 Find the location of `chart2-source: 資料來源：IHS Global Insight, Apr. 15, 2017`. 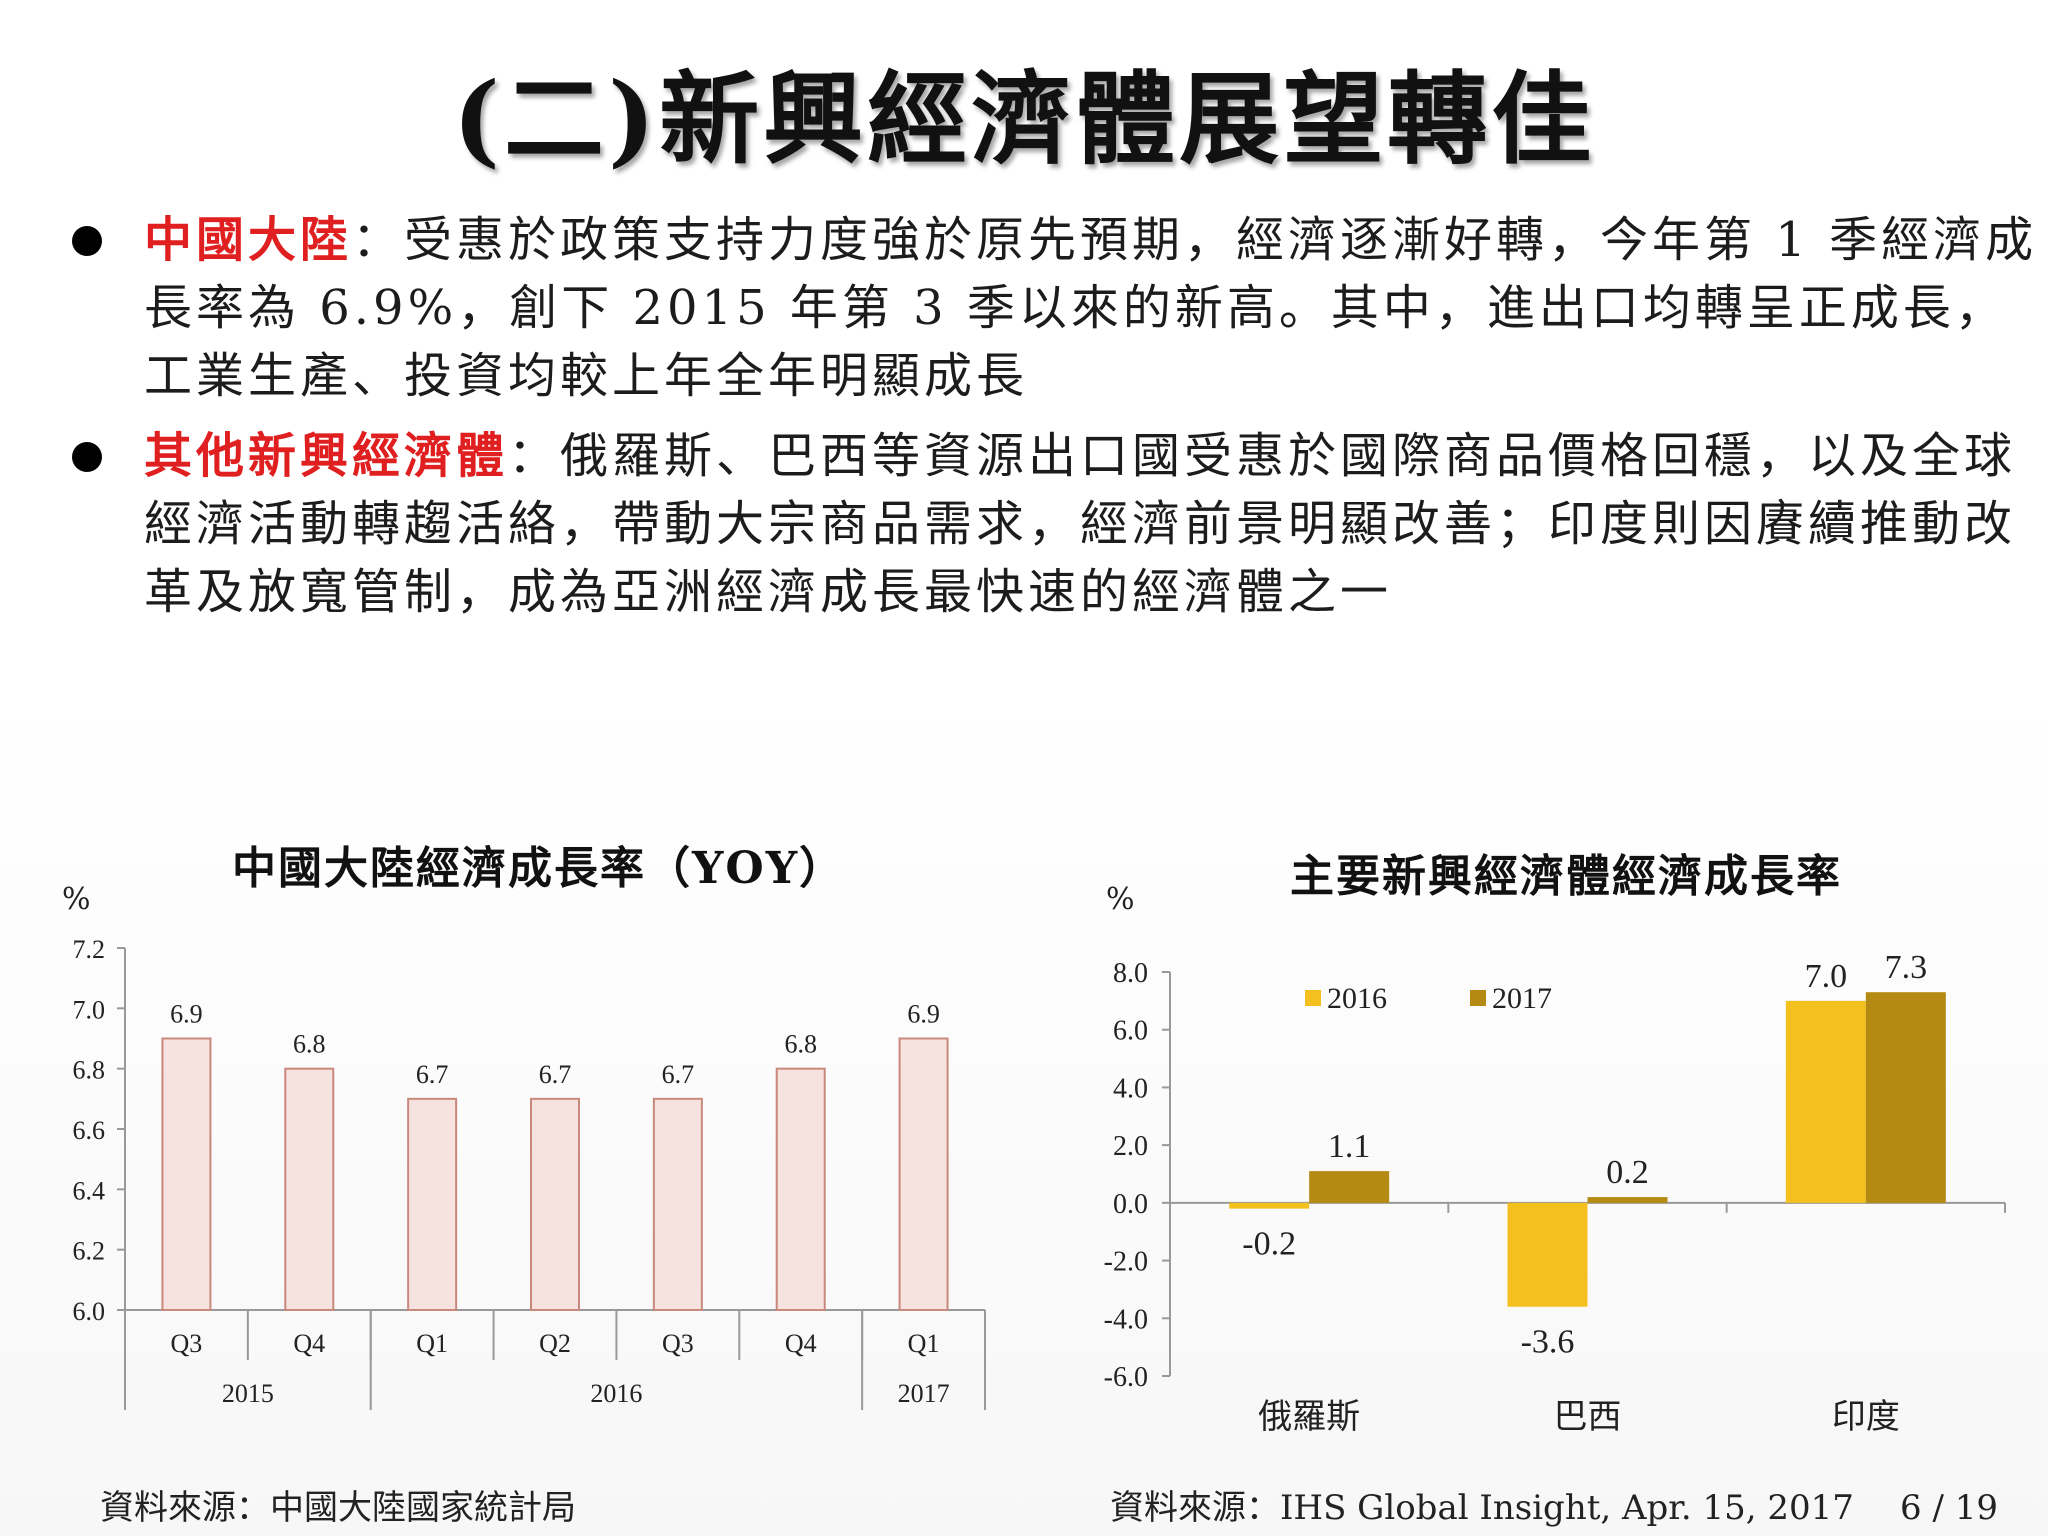

chart2-source: 資料來源：IHS Global Insight, Apr. 15, 2017 is located at coordinates (1482, 1508).